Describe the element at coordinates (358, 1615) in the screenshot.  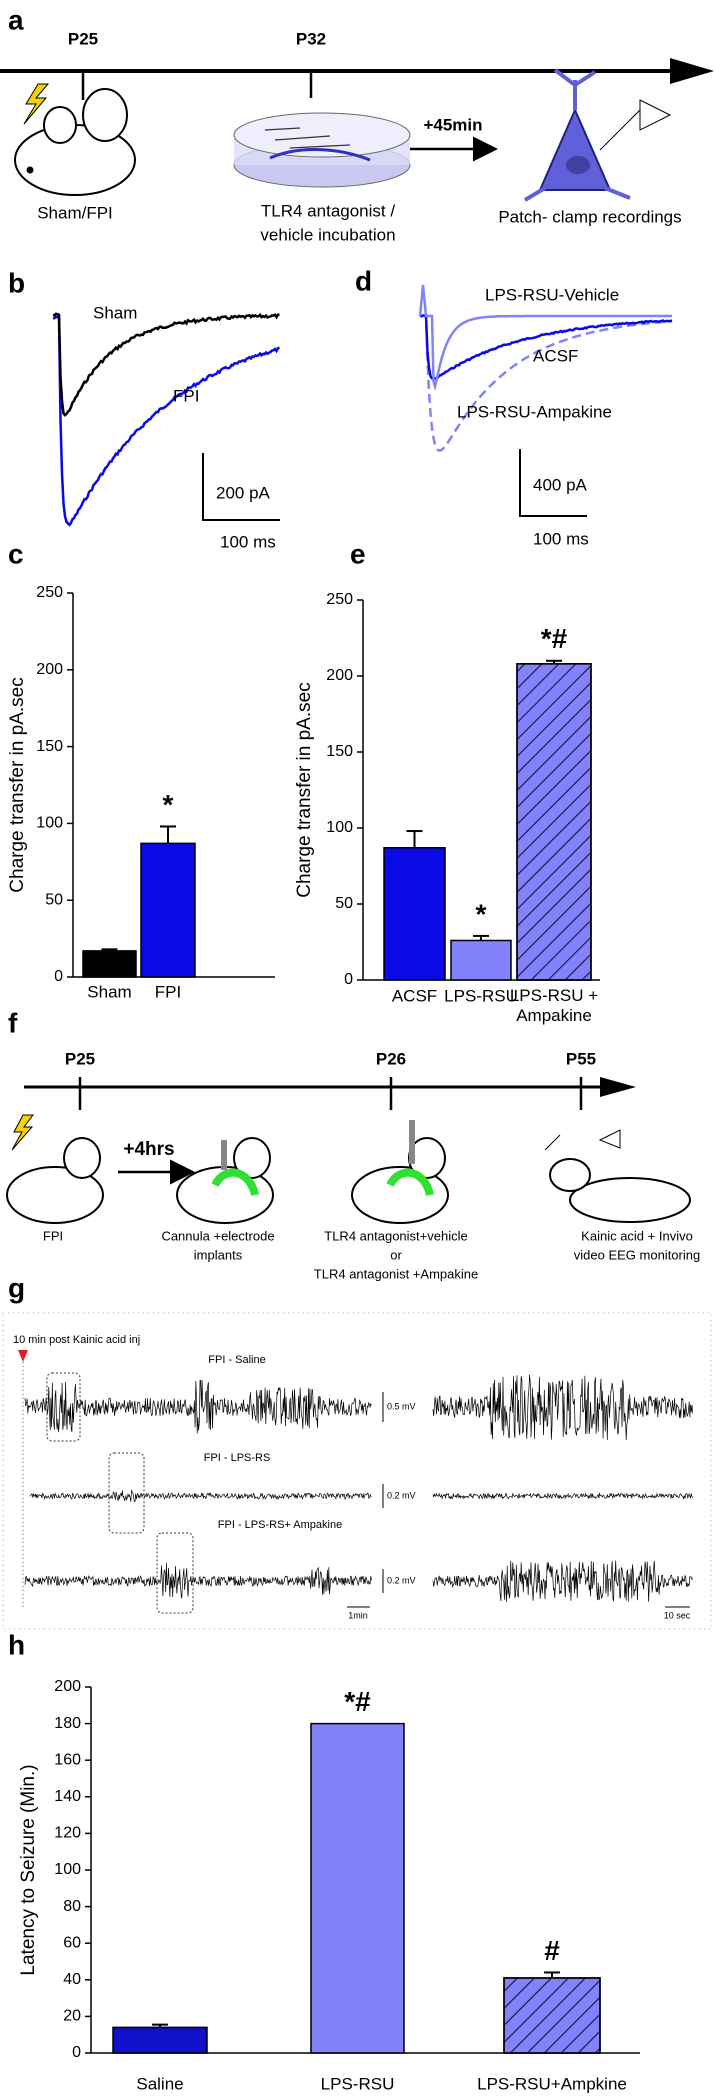
I see `scale-label: 1min` at that location.